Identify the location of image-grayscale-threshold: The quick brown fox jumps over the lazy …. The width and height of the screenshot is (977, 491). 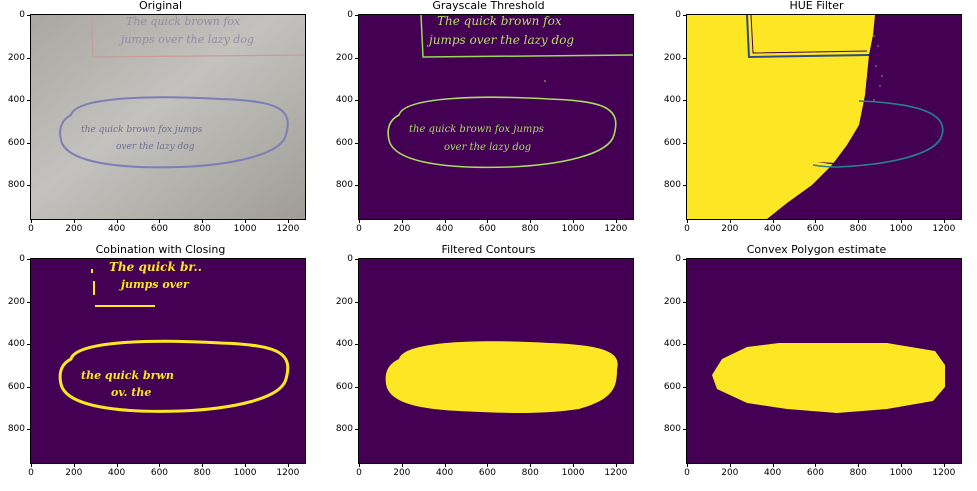
(496, 117).